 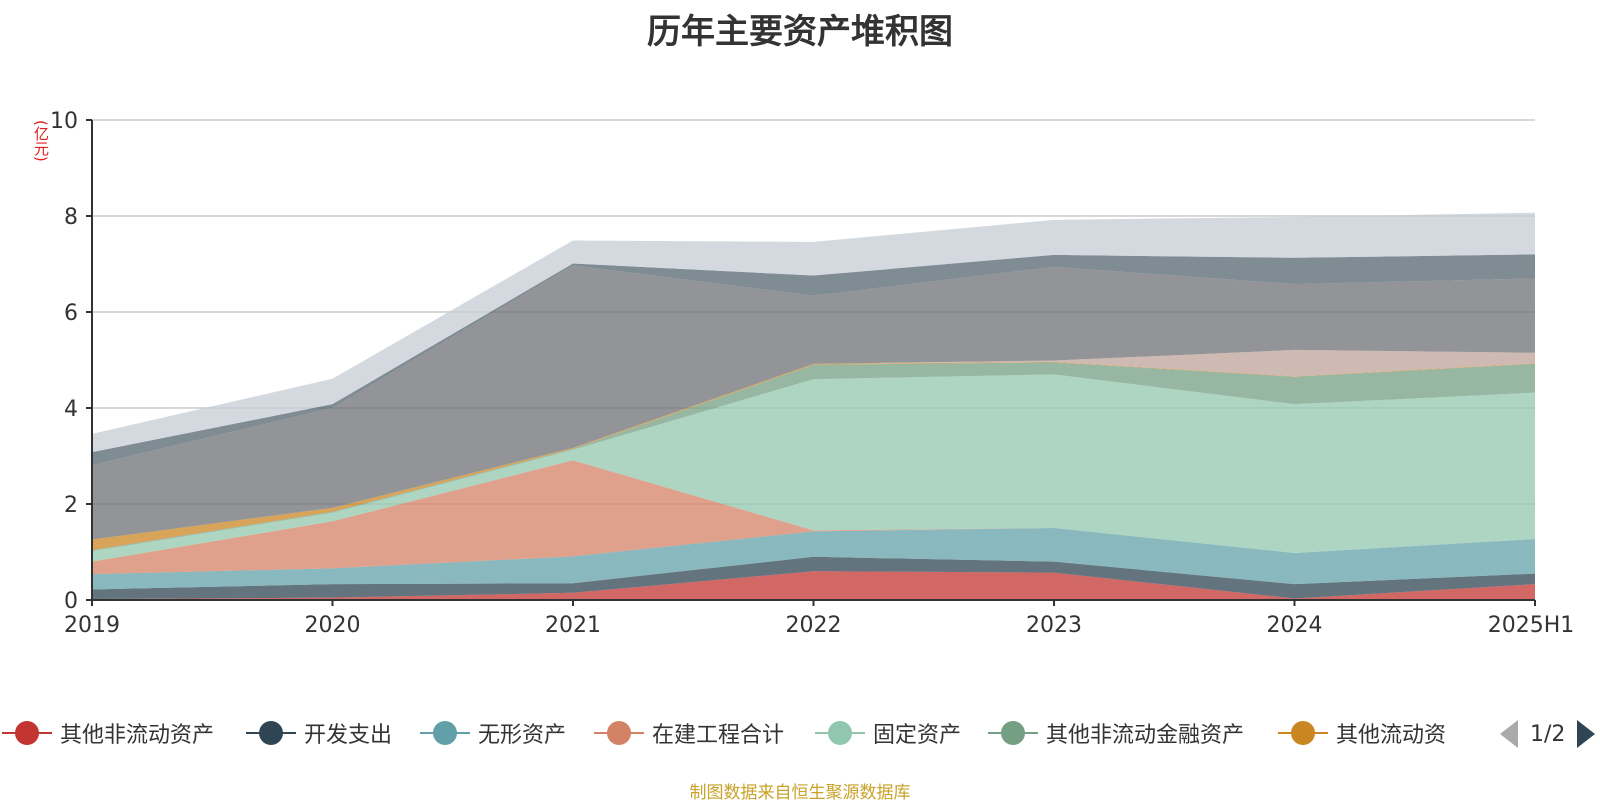 I want to click on legend-label: 在建工程合计, so click(x=718, y=735).